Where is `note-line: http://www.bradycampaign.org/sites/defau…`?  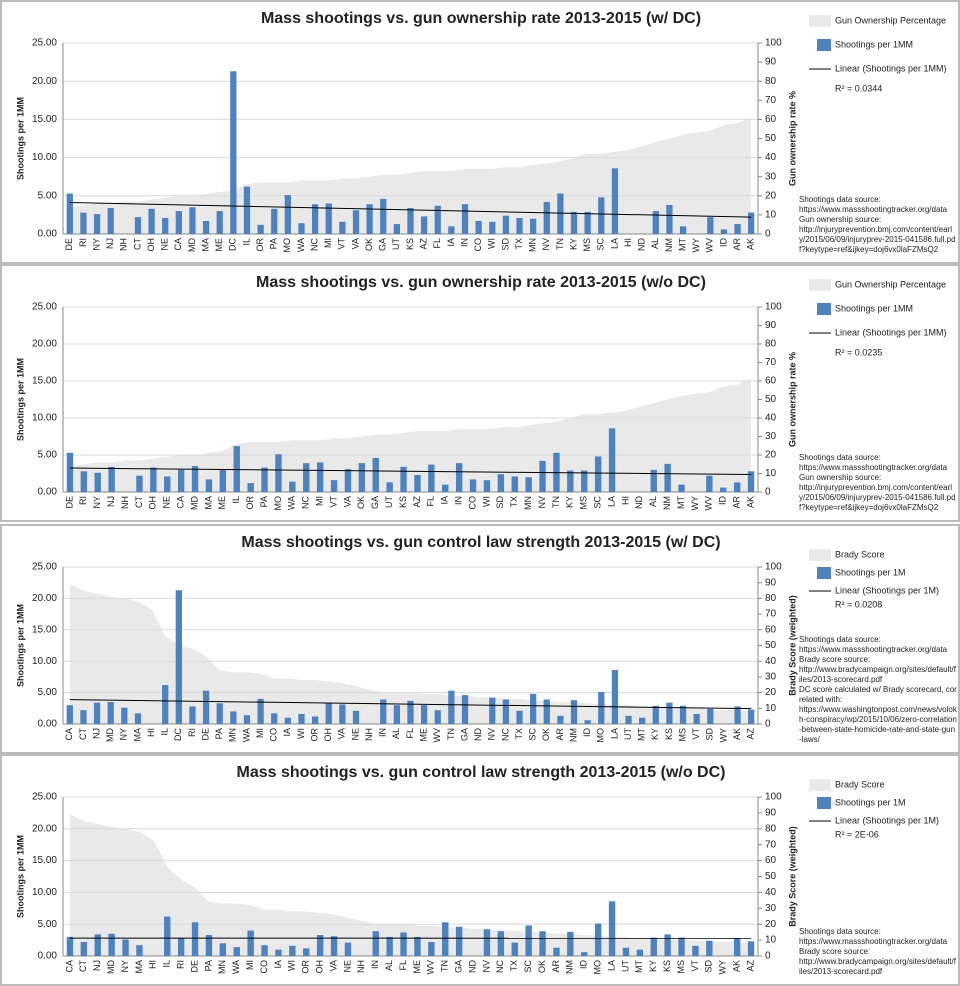 note-line: http://www.bradycampaign.org/sites/defau… is located at coordinates (877, 966).